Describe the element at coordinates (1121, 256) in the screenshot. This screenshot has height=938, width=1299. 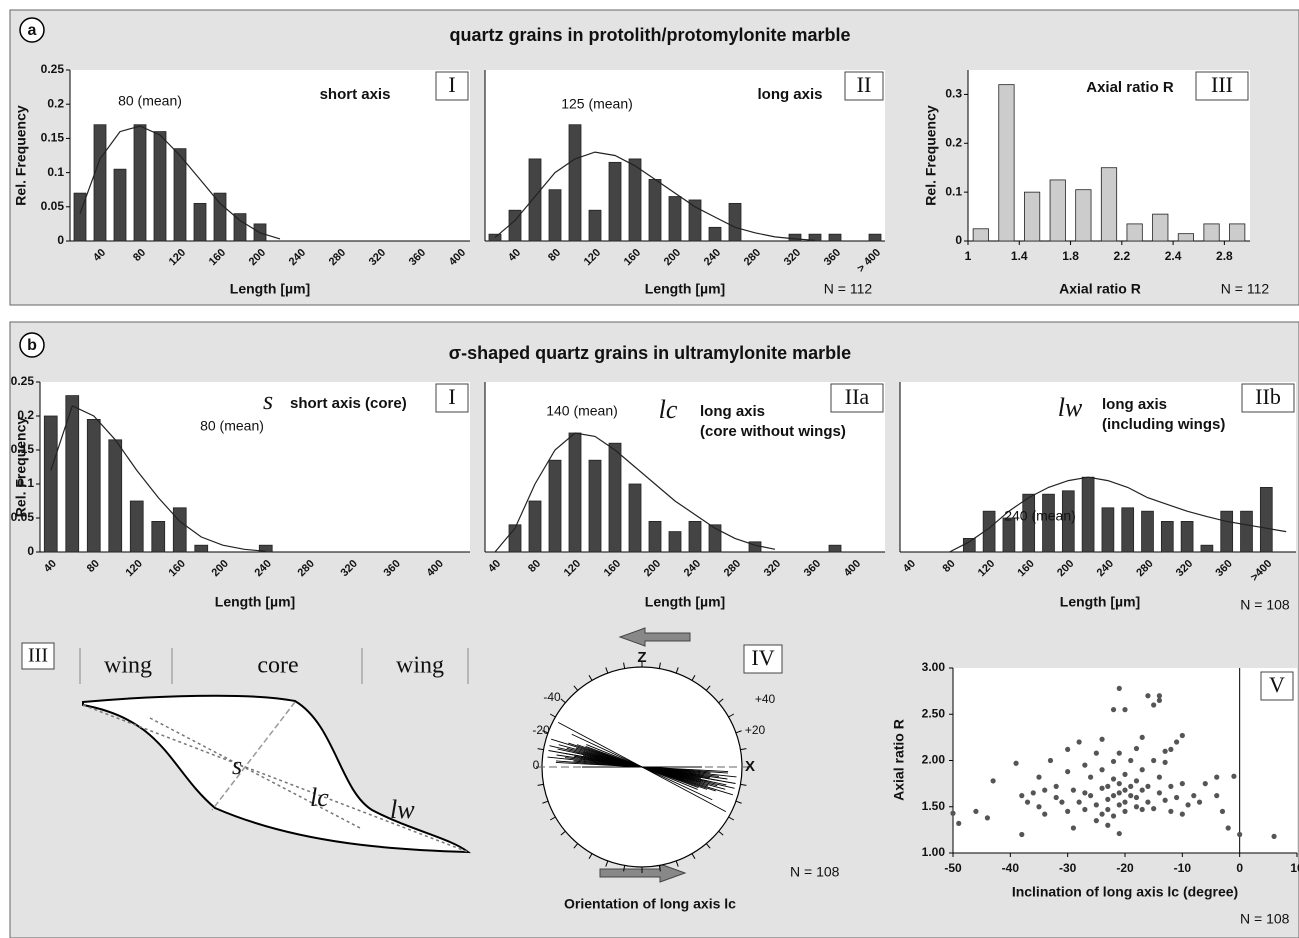
I see `x-tick-label: 2.2` at that location.